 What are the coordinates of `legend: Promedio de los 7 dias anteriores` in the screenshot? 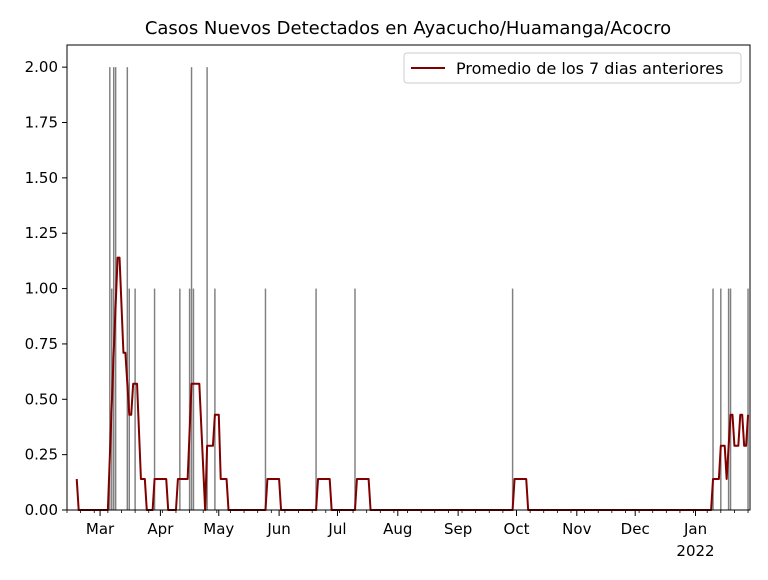 It's located at (572, 68).